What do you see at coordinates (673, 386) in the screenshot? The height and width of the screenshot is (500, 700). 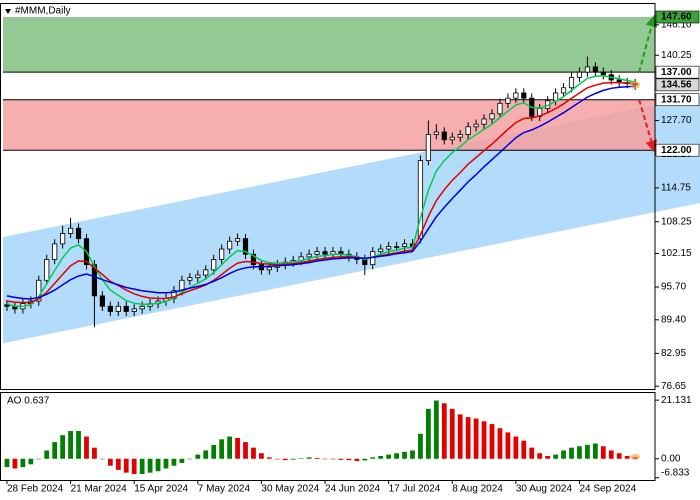 I see `y-tick-label: 76.65` at bounding box center [673, 386].